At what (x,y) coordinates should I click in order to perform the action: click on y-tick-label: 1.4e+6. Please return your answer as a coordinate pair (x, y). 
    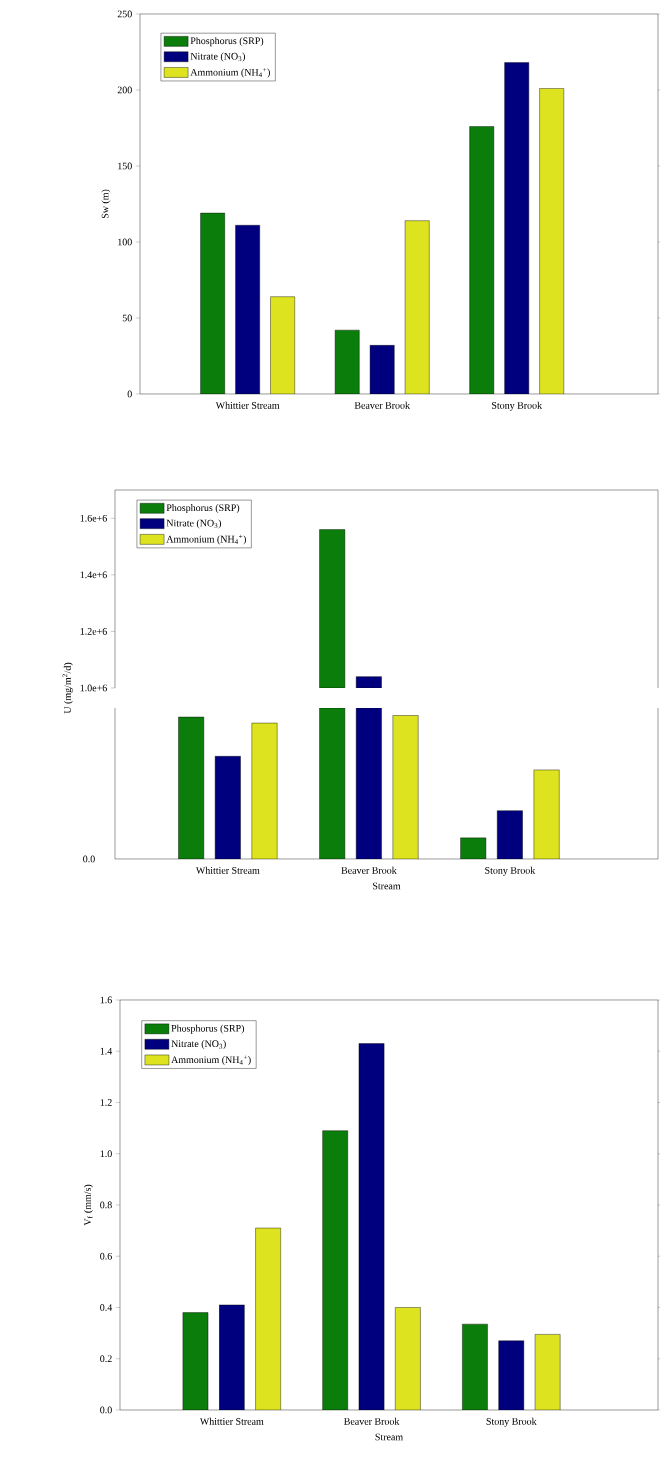
    Looking at the image, I should click on (93, 575).